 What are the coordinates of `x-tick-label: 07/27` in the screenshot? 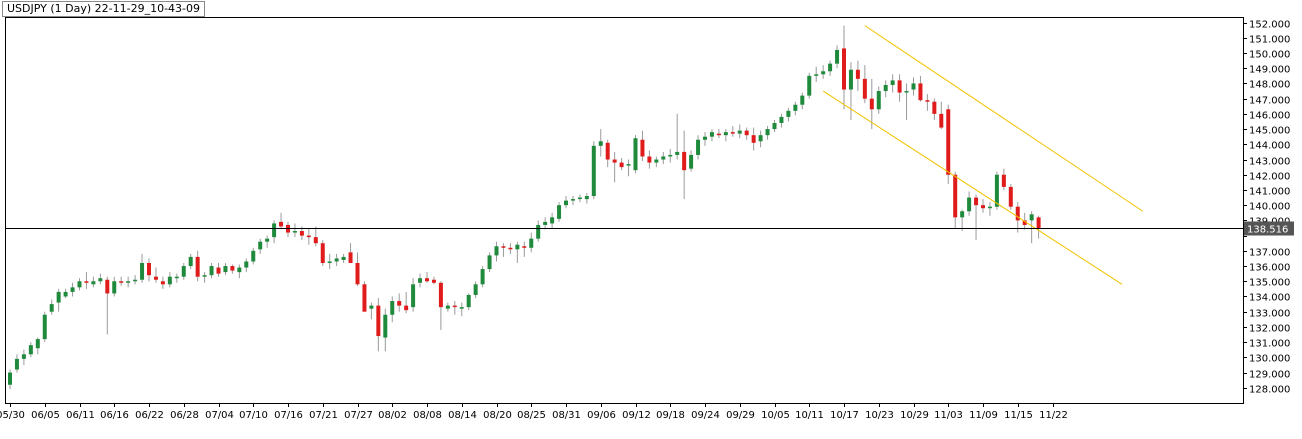 It's located at (358, 415).